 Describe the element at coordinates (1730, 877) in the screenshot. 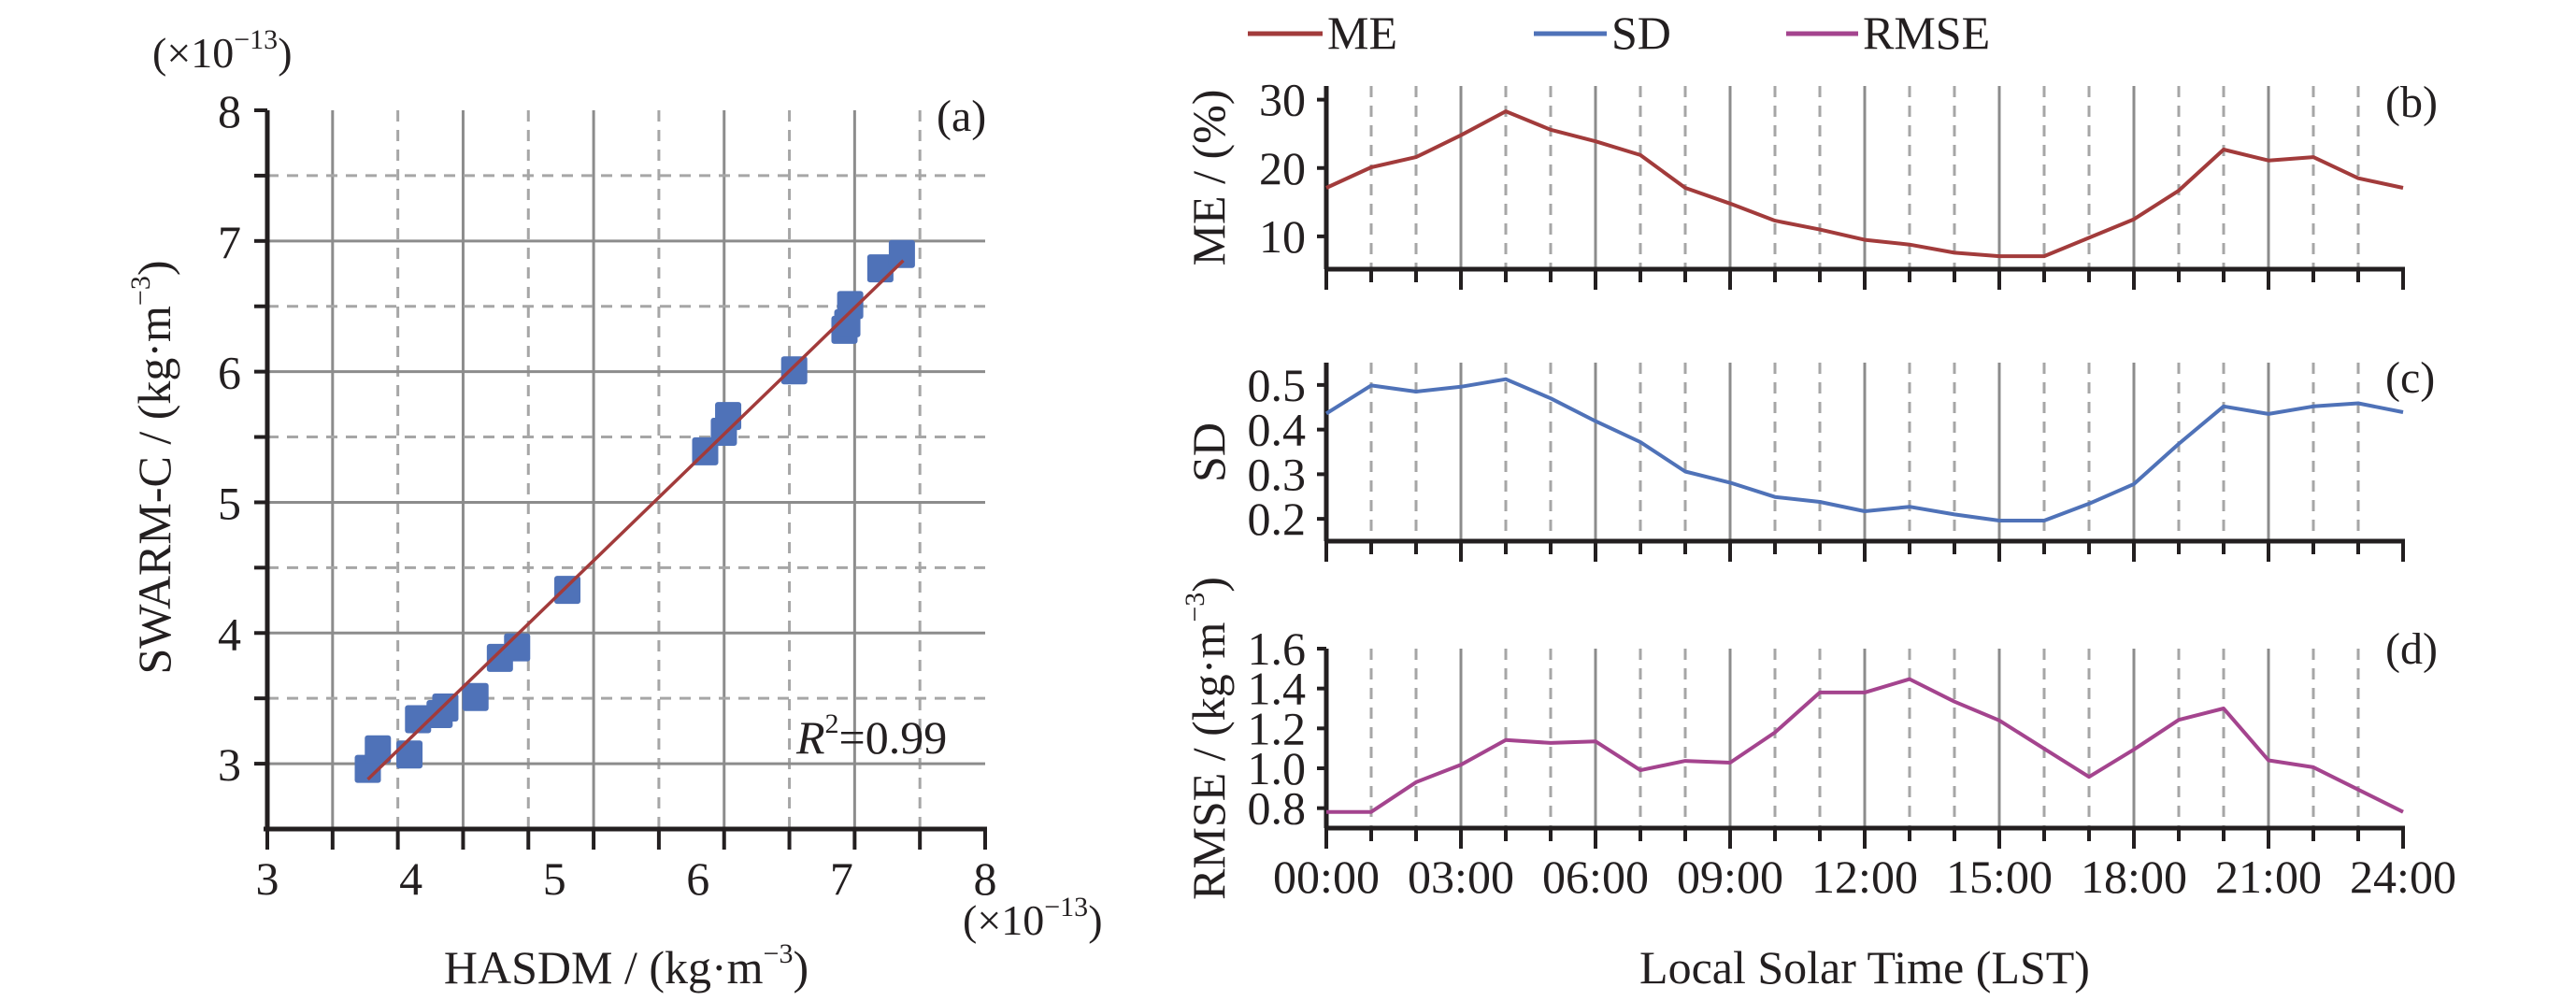

I see `time-axis-tick-label: 09:00` at that location.